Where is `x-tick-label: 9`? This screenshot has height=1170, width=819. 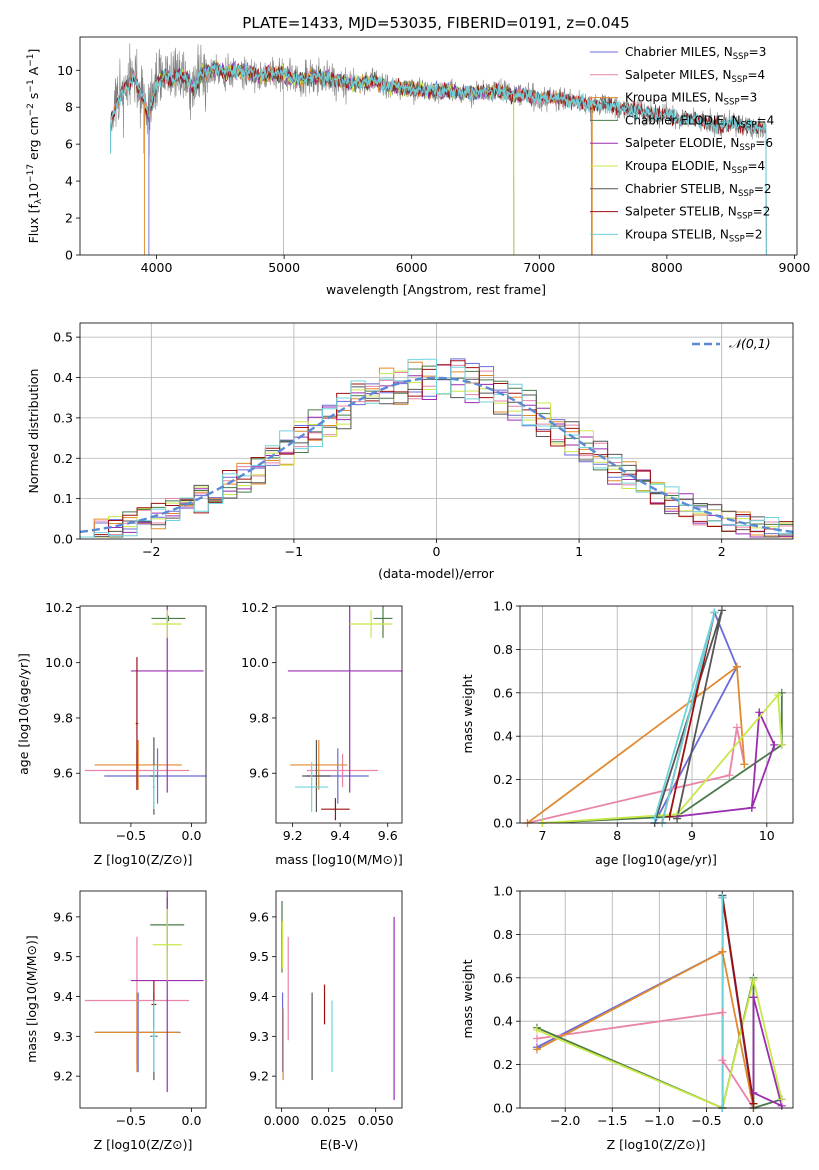
x-tick-label: 9 is located at coordinates (692, 835).